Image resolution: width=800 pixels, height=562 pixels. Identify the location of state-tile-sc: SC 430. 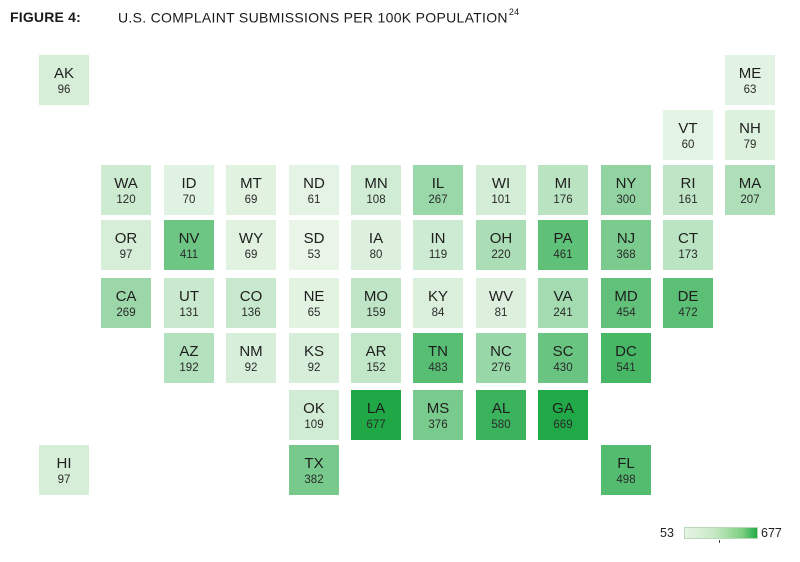
(563, 358).